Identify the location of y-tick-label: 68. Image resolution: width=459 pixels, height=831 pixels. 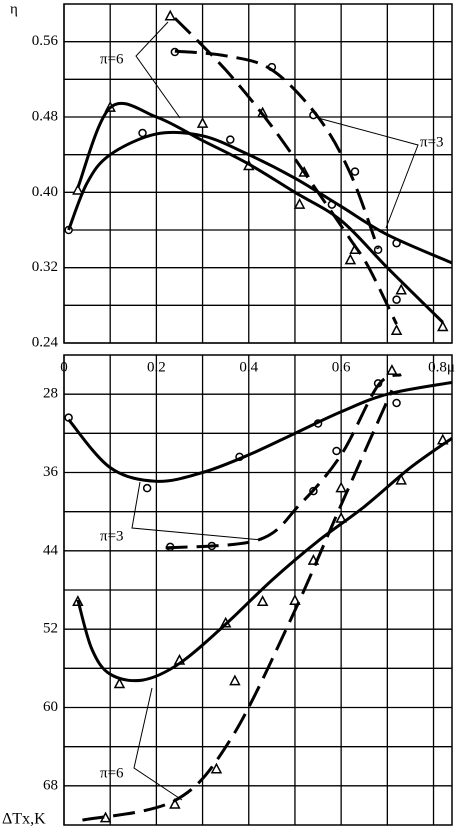
(50, 785).